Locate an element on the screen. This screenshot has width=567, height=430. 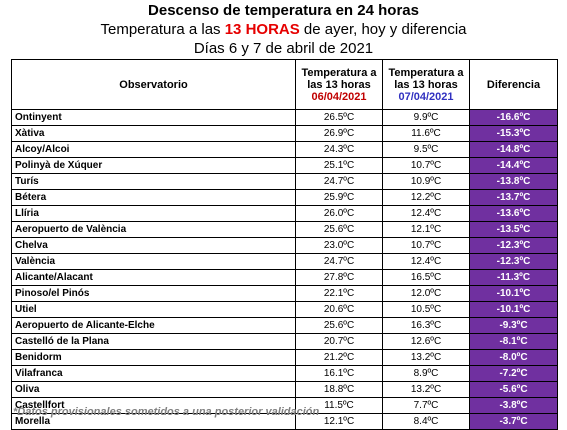
station-name: Utiel is located at coordinates (153, 309).